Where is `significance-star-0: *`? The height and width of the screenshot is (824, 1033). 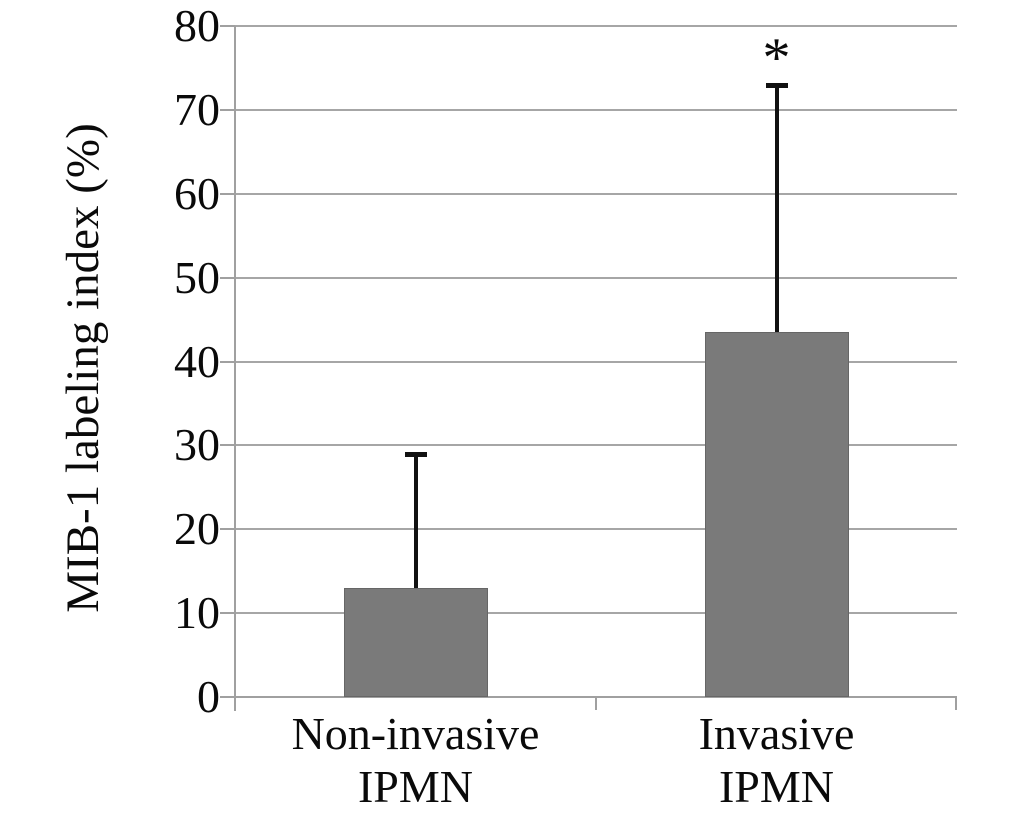 significance-star-0: * is located at coordinates (776, 57).